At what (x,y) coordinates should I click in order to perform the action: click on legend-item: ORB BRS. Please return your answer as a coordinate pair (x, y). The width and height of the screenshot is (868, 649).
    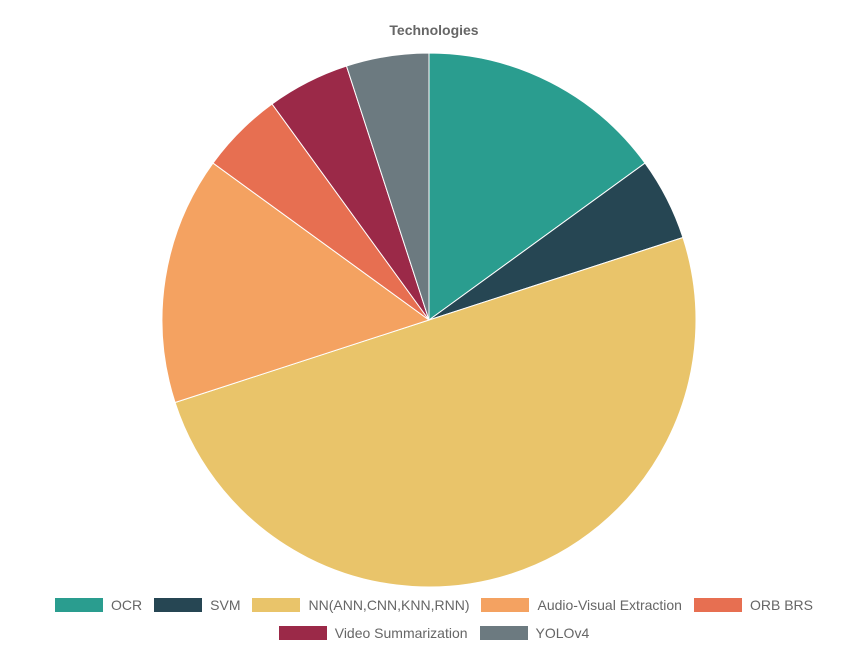
    Looking at the image, I should click on (753, 605).